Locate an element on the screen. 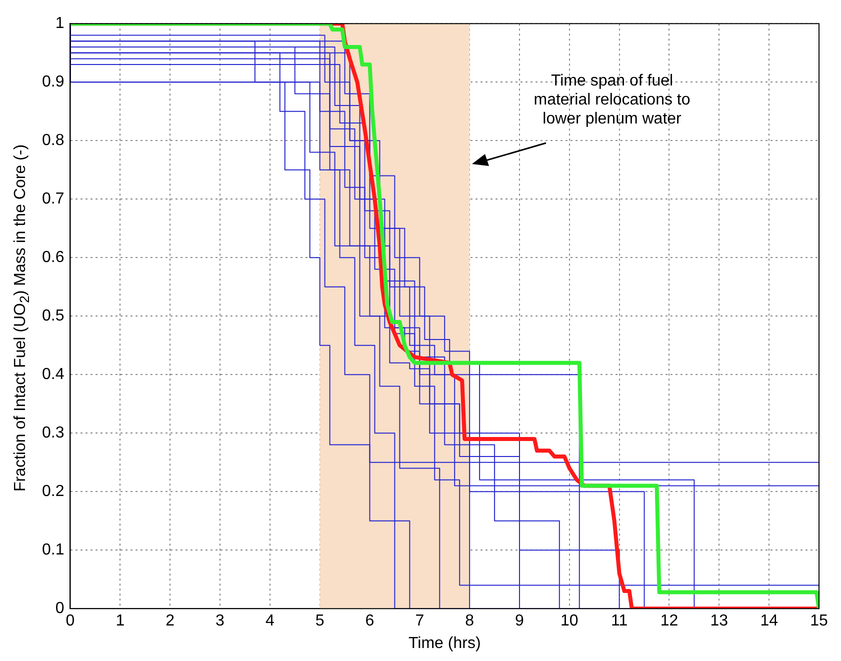  y-tick-label: 1 is located at coordinates (59, 23).